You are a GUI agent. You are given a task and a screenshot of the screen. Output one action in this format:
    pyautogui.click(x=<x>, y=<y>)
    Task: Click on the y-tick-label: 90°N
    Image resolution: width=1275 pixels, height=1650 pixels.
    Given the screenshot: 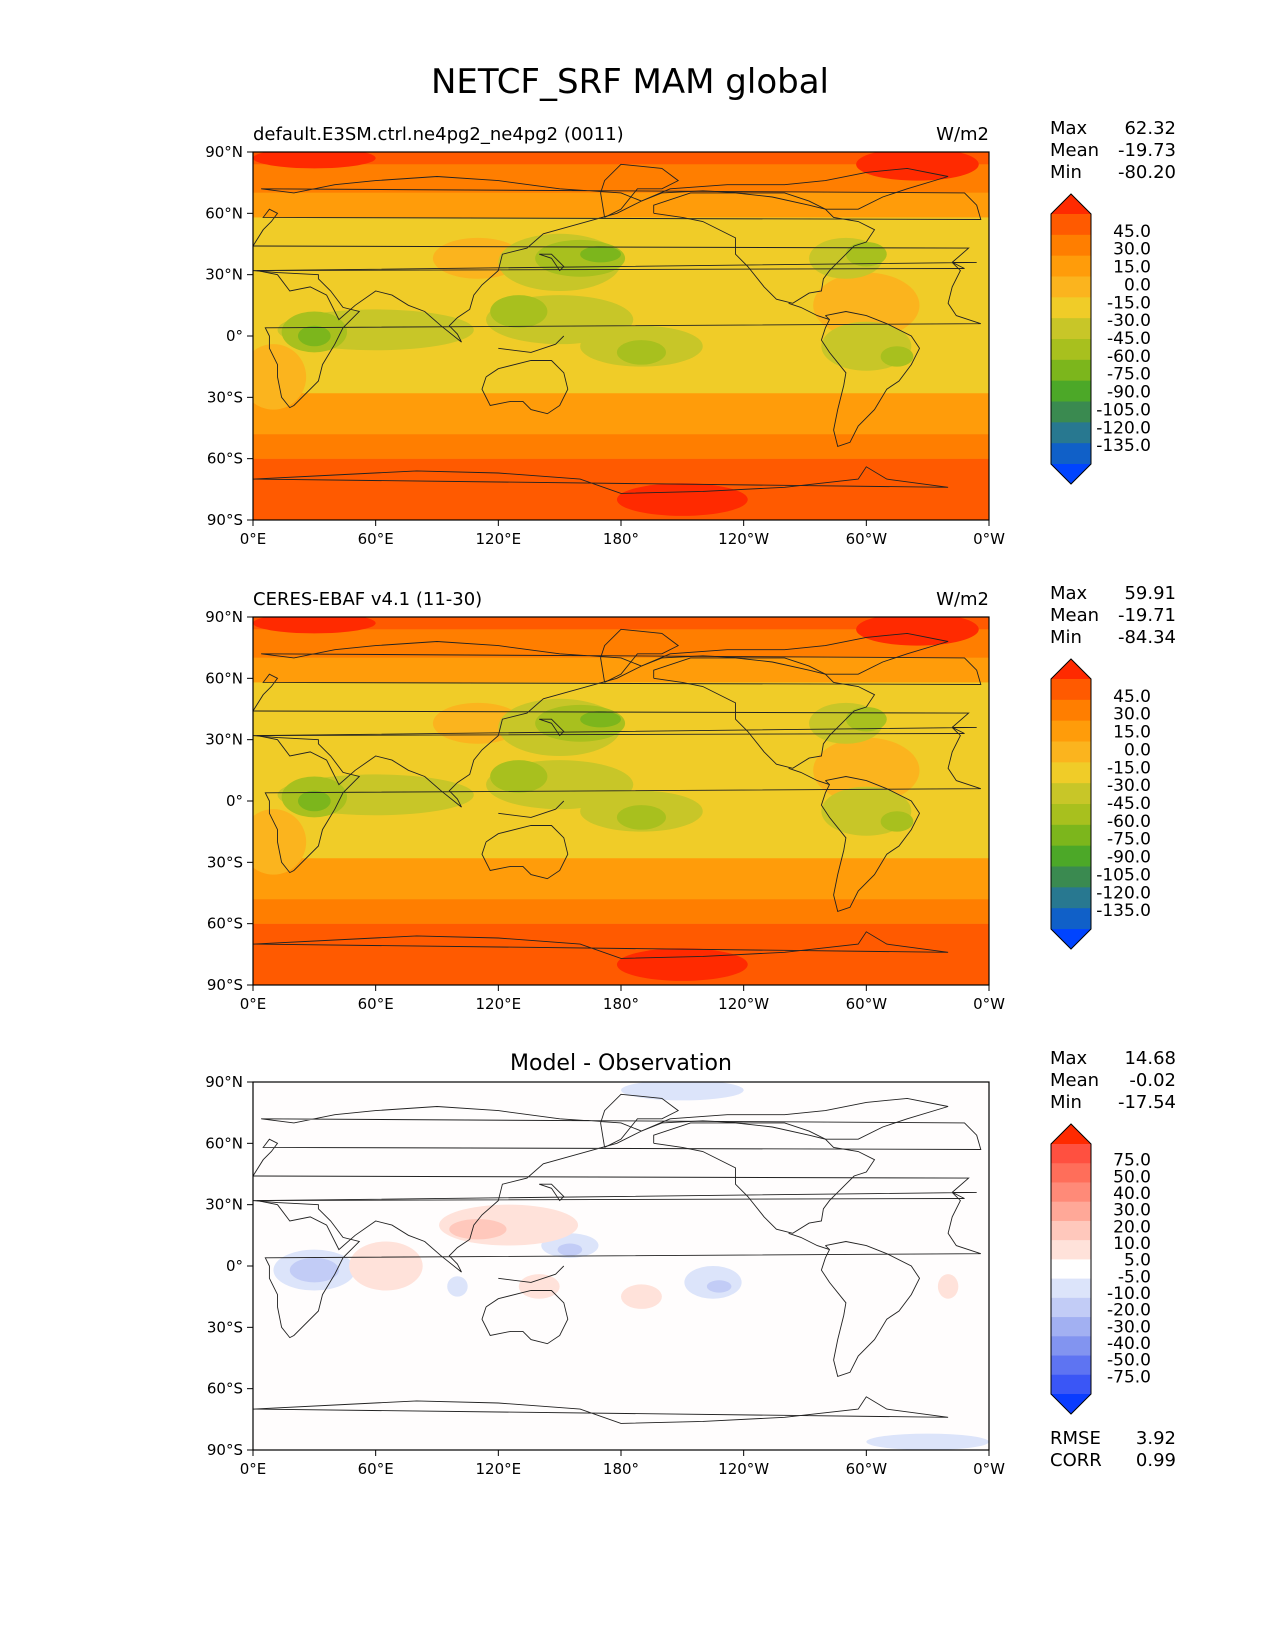 What is the action you would take?
    pyautogui.click(x=224, y=152)
    